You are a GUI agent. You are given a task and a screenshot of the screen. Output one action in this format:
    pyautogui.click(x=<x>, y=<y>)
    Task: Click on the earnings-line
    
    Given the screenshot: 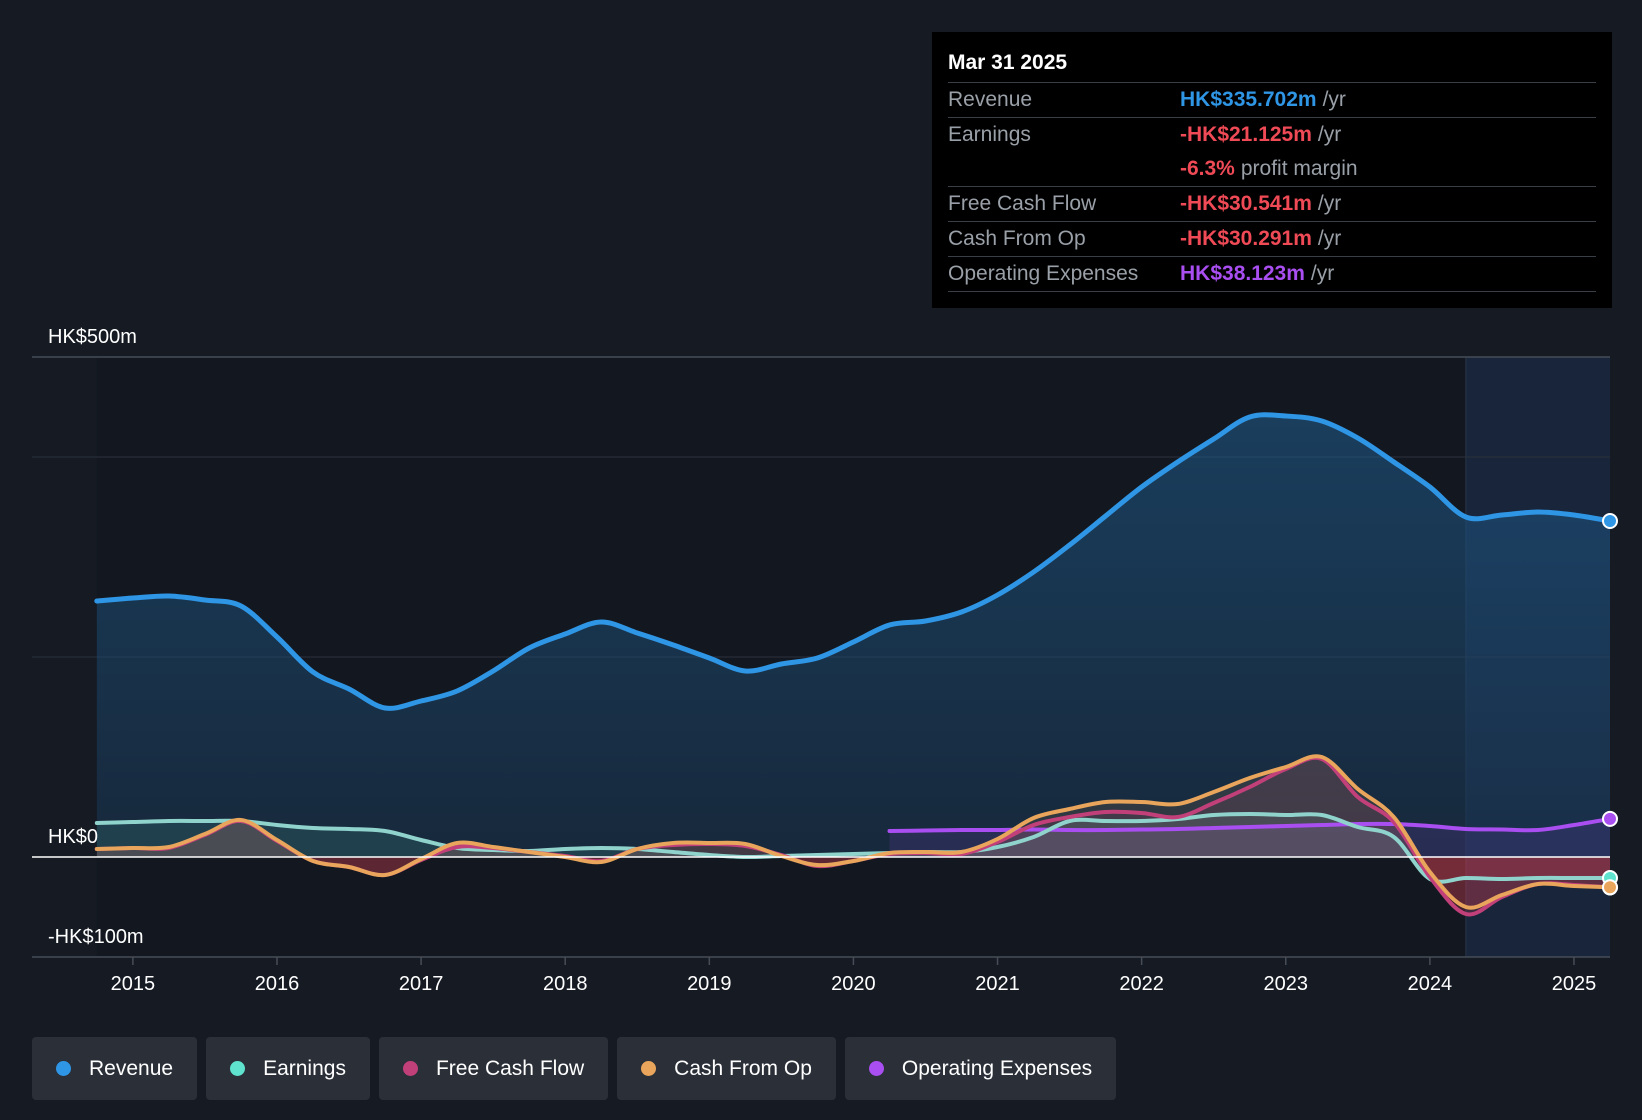 What is the action you would take?
    pyautogui.click(x=853, y=848)
    